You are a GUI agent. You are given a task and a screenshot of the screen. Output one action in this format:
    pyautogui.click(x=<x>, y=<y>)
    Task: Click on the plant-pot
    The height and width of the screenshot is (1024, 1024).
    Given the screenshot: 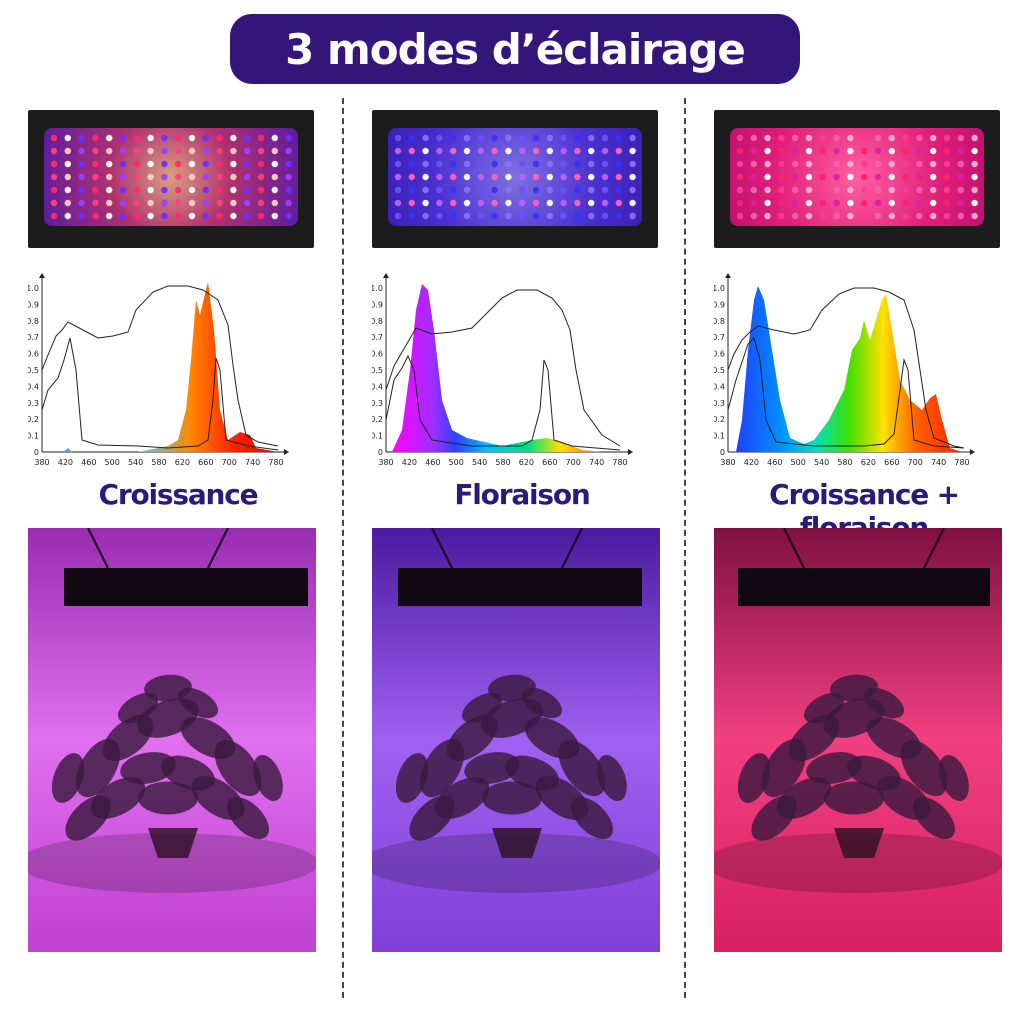 What is the action you would take?
    pyautogui.click(x=173, y=843)
    